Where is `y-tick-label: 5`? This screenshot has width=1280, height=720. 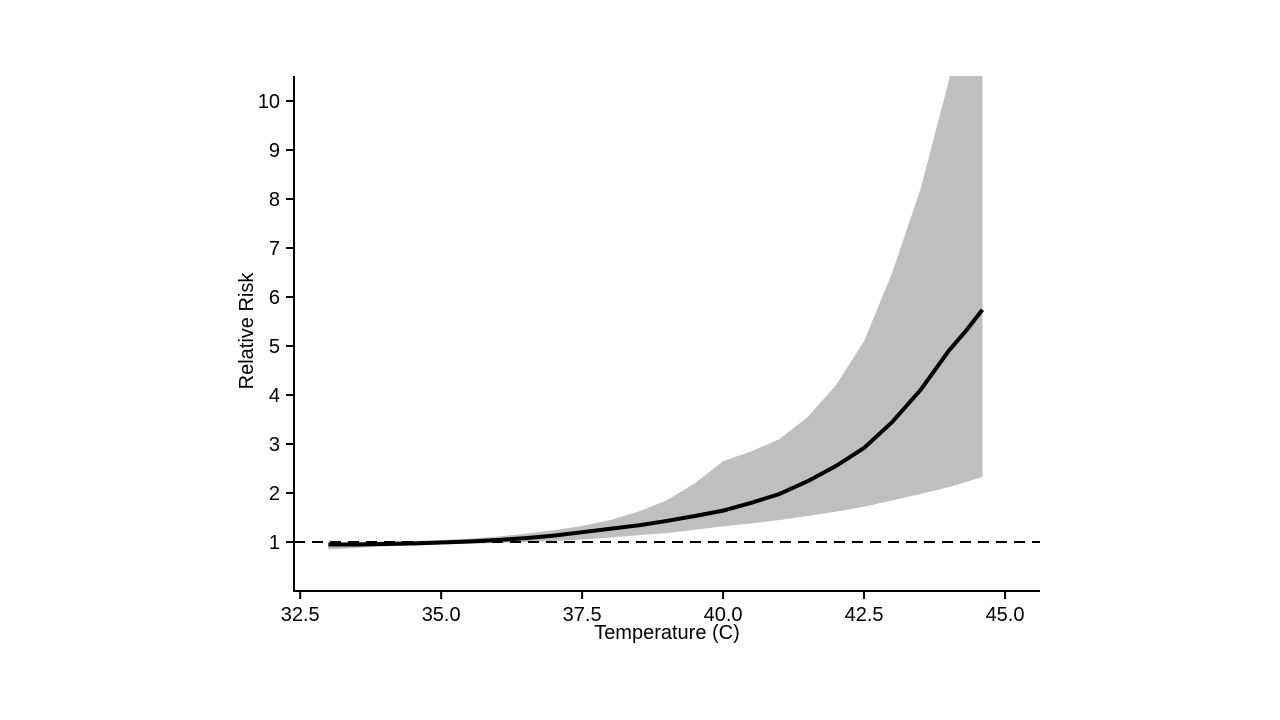
y-tick-label: 5 is located at coordinates (274, 347).